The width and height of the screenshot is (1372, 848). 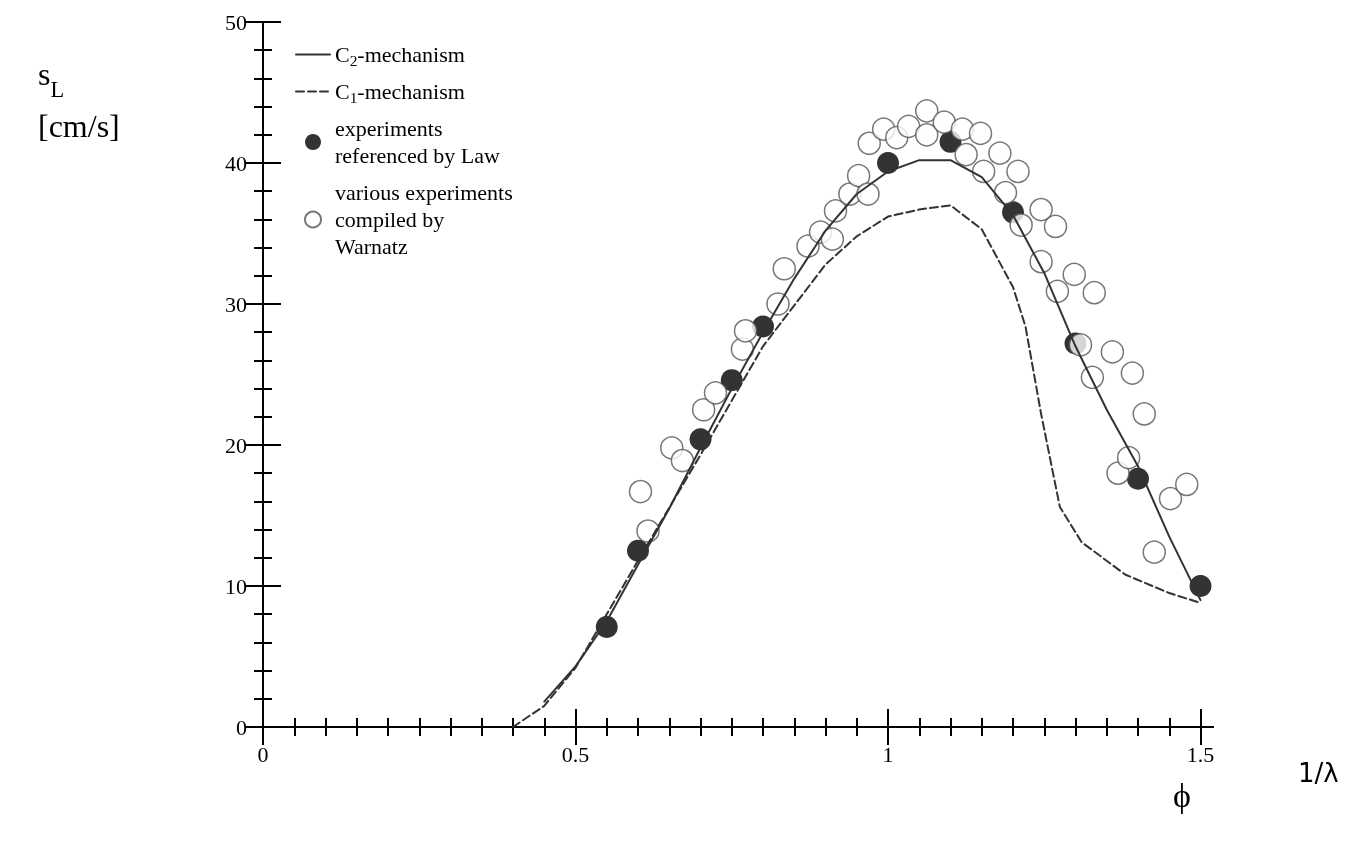 I want to click on y-tick-label: 50, so click(x=236, y=22).